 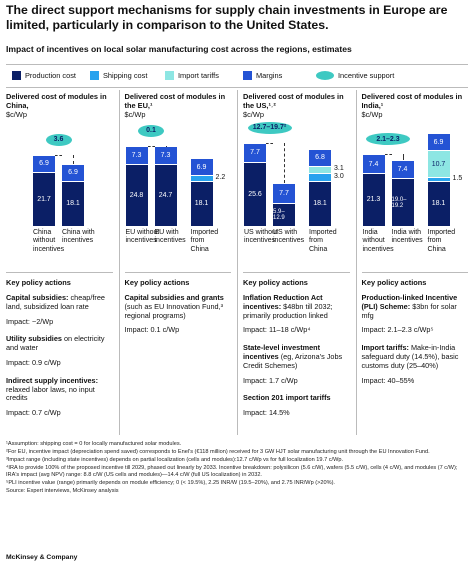 I want to click on value-label: 2.2, so click(x=220, y=177).